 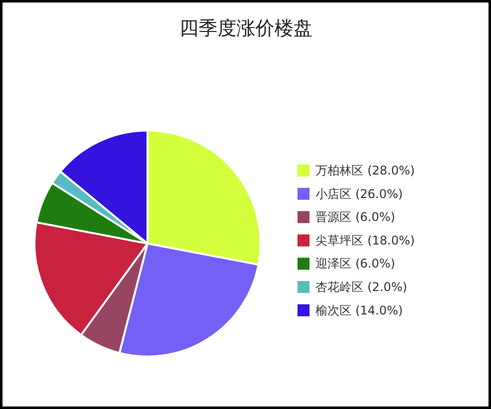 I want to click on legend-label: 迎泽区 (6.0%), so click(x=356, y=263).